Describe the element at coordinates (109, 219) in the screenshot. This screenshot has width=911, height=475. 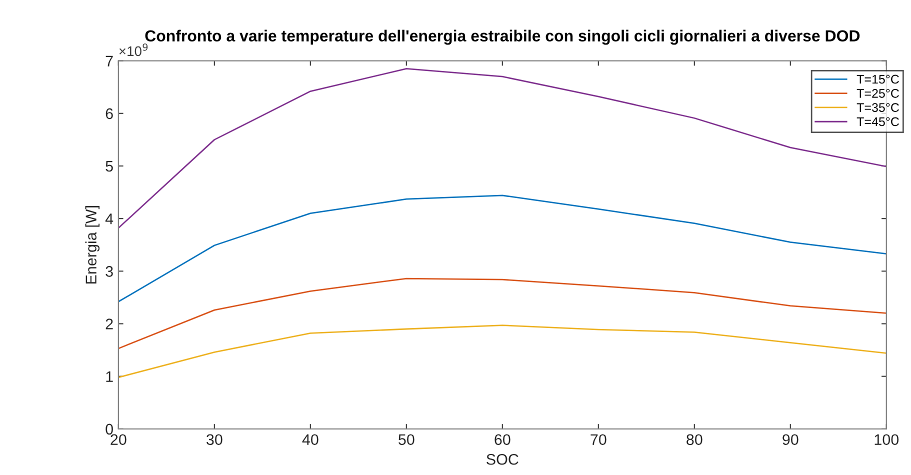
I see `y-tick-label: 4` at that location.